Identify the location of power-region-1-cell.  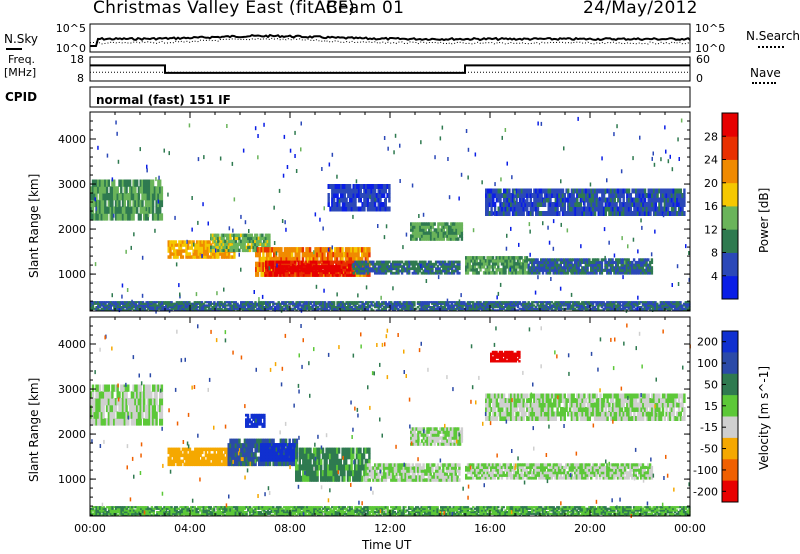
(190, 254).